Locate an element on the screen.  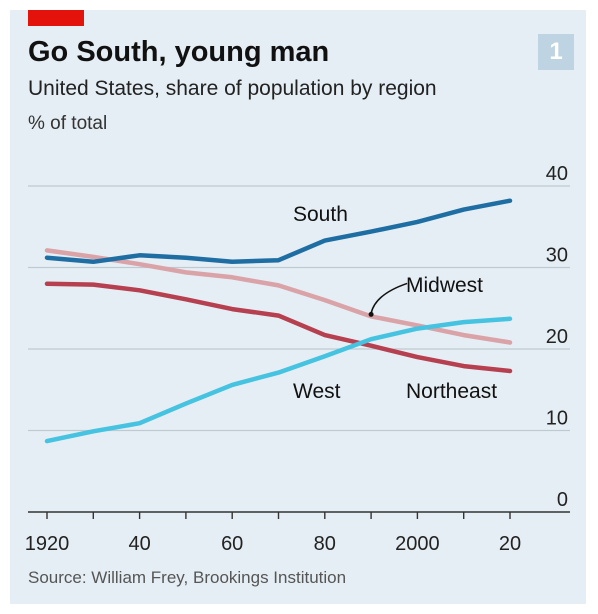
series-line-south is located at coordinates (278, 231).